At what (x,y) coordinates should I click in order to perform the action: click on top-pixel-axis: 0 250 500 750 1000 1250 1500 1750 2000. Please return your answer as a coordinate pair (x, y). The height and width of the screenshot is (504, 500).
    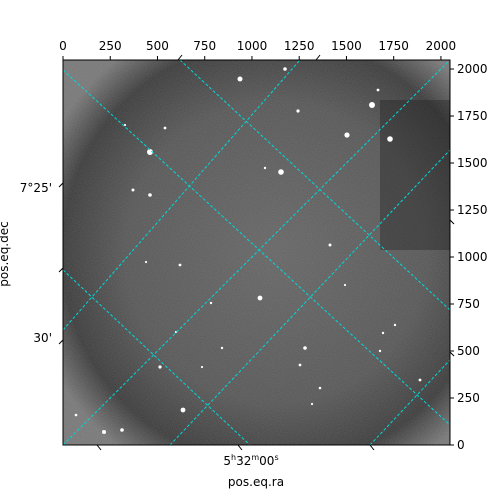
    Looking at the image, I should click on (257, 49).